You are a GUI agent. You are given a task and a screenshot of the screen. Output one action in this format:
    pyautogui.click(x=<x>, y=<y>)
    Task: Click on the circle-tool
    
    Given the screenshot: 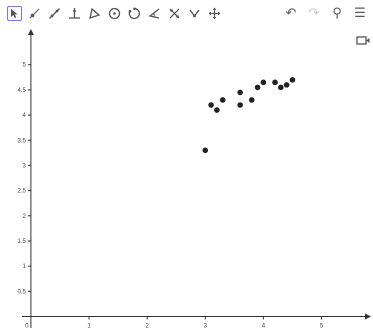 What is the action you would take?
    pyautogui.click(x=114, y=13)
    